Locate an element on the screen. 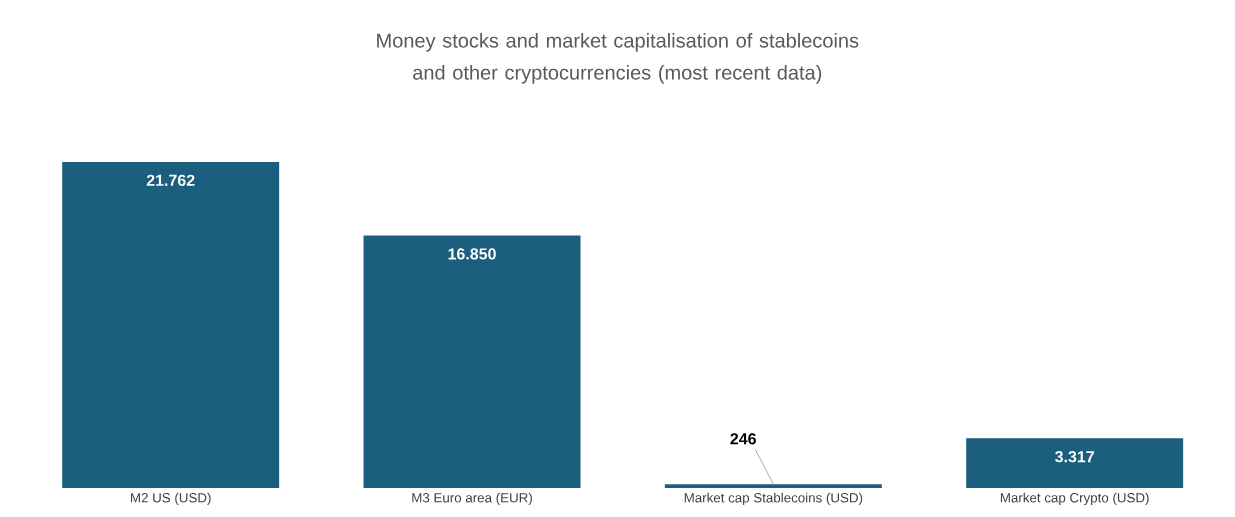  x-tick-label: Market cap Stablecoins (USD) is located at coordinates (773, 499).